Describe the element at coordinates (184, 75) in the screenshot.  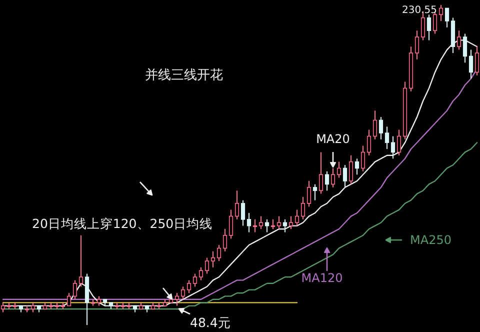
I see `annotation: 并线三线开花` at that location.